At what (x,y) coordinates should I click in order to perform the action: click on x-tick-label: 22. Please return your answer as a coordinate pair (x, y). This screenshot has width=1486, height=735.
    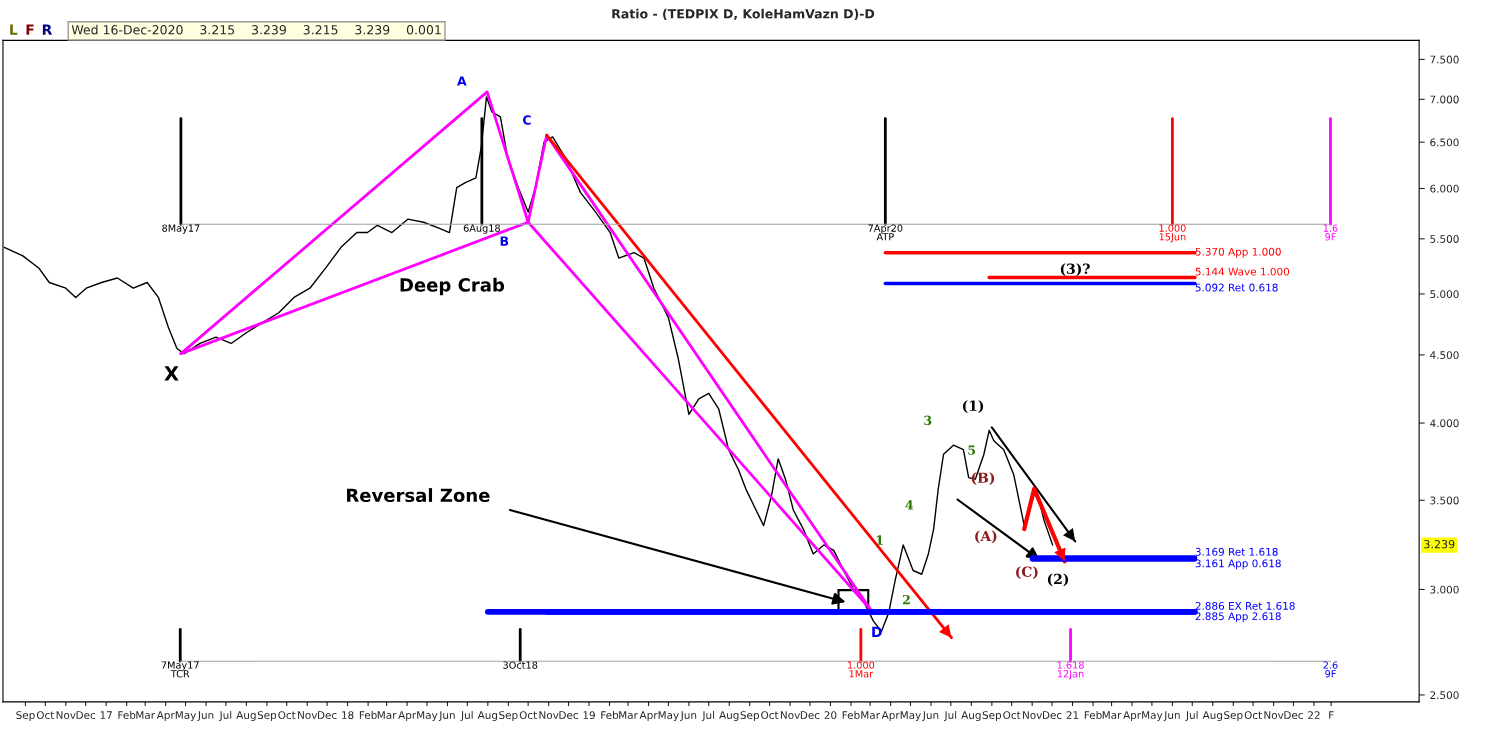
    Looking at the image, I should click on (1314, 715).